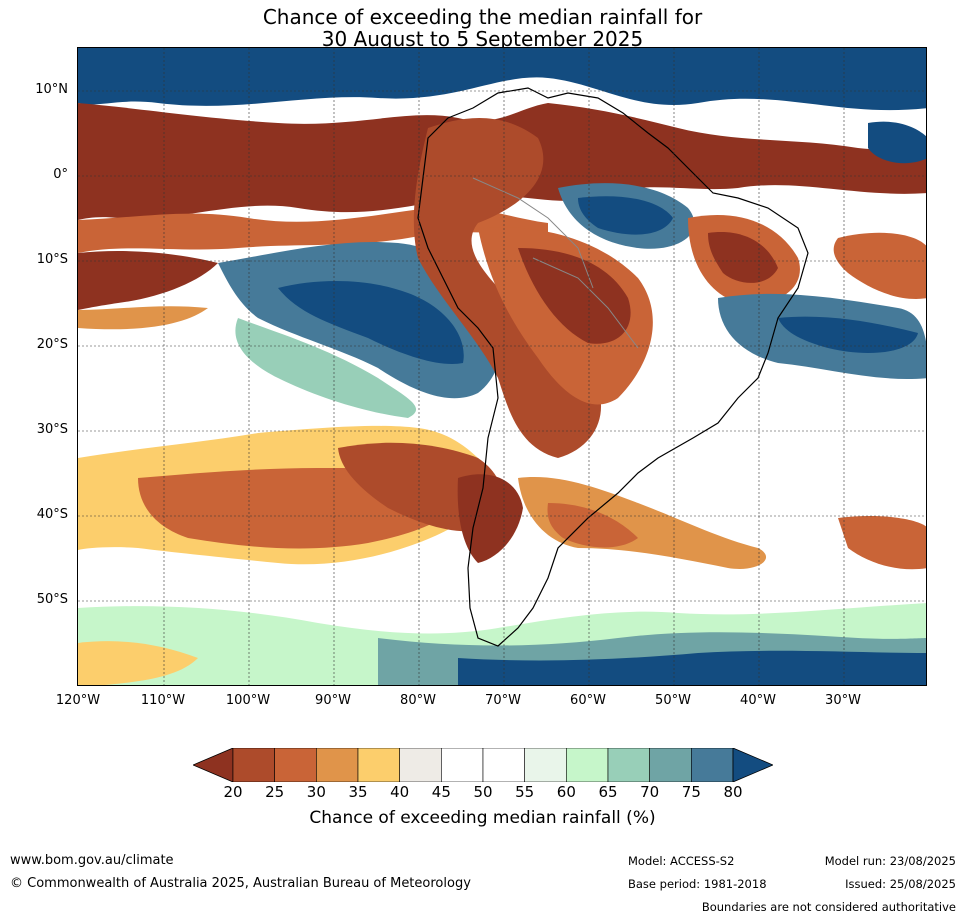  What do you see at coordinates (733, 792) in the screenshot?
I see `colorbar-tick-label: 80` at bounding box center [733, 792].